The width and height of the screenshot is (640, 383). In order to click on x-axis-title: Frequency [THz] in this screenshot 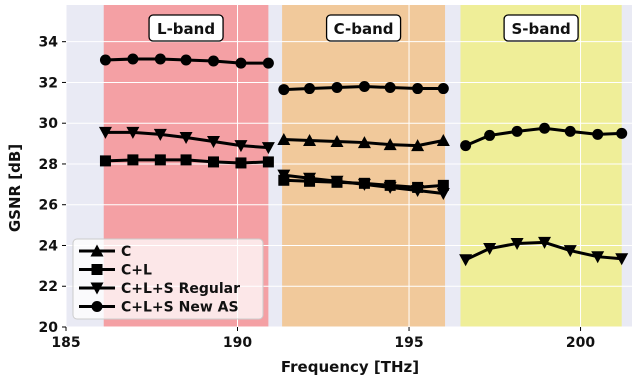, I will do `click(350, 367)`.